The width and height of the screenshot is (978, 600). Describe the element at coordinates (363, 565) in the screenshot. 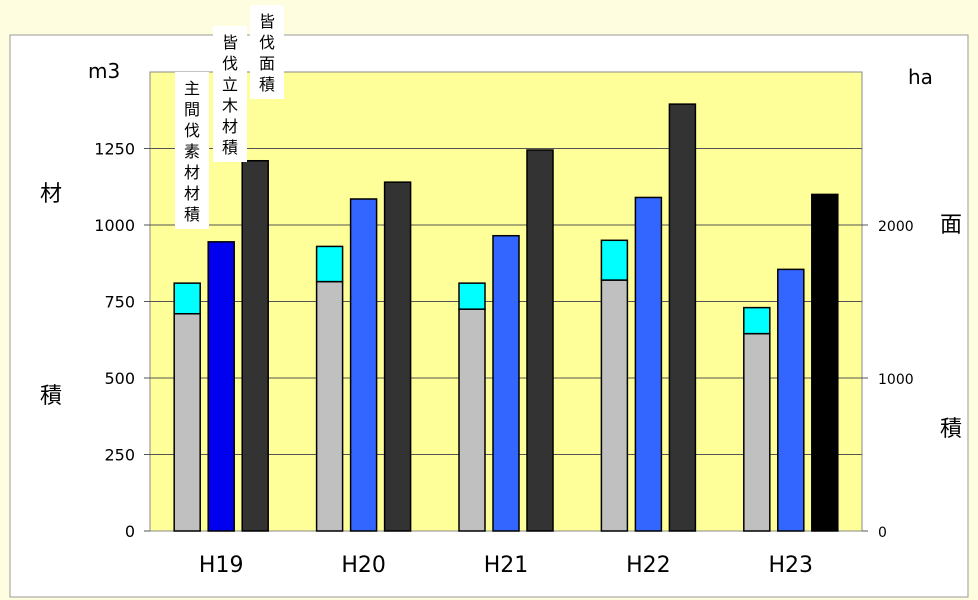

I see `category-label: H20` at that location.